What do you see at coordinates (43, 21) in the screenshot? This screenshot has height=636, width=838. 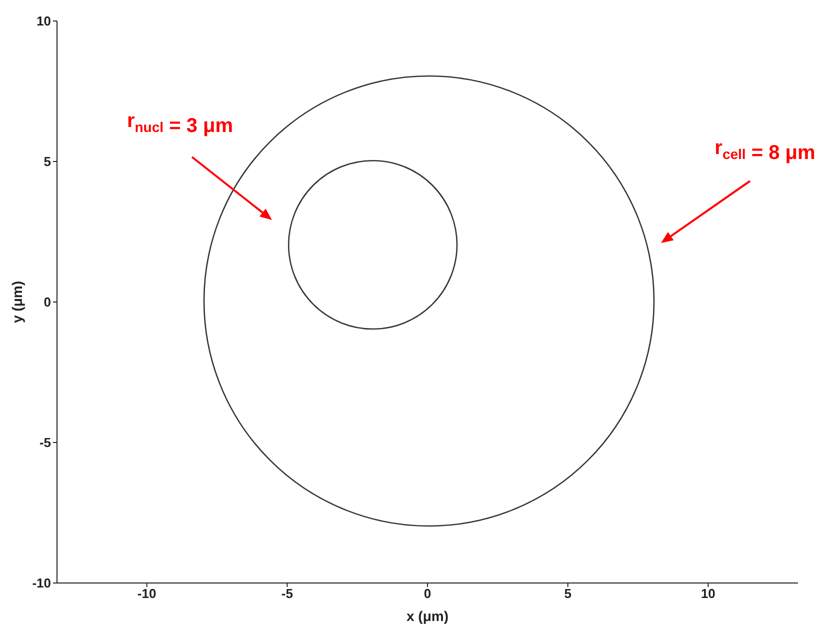 I see `y-tick-label: 10` at bounding box center [43, 21].